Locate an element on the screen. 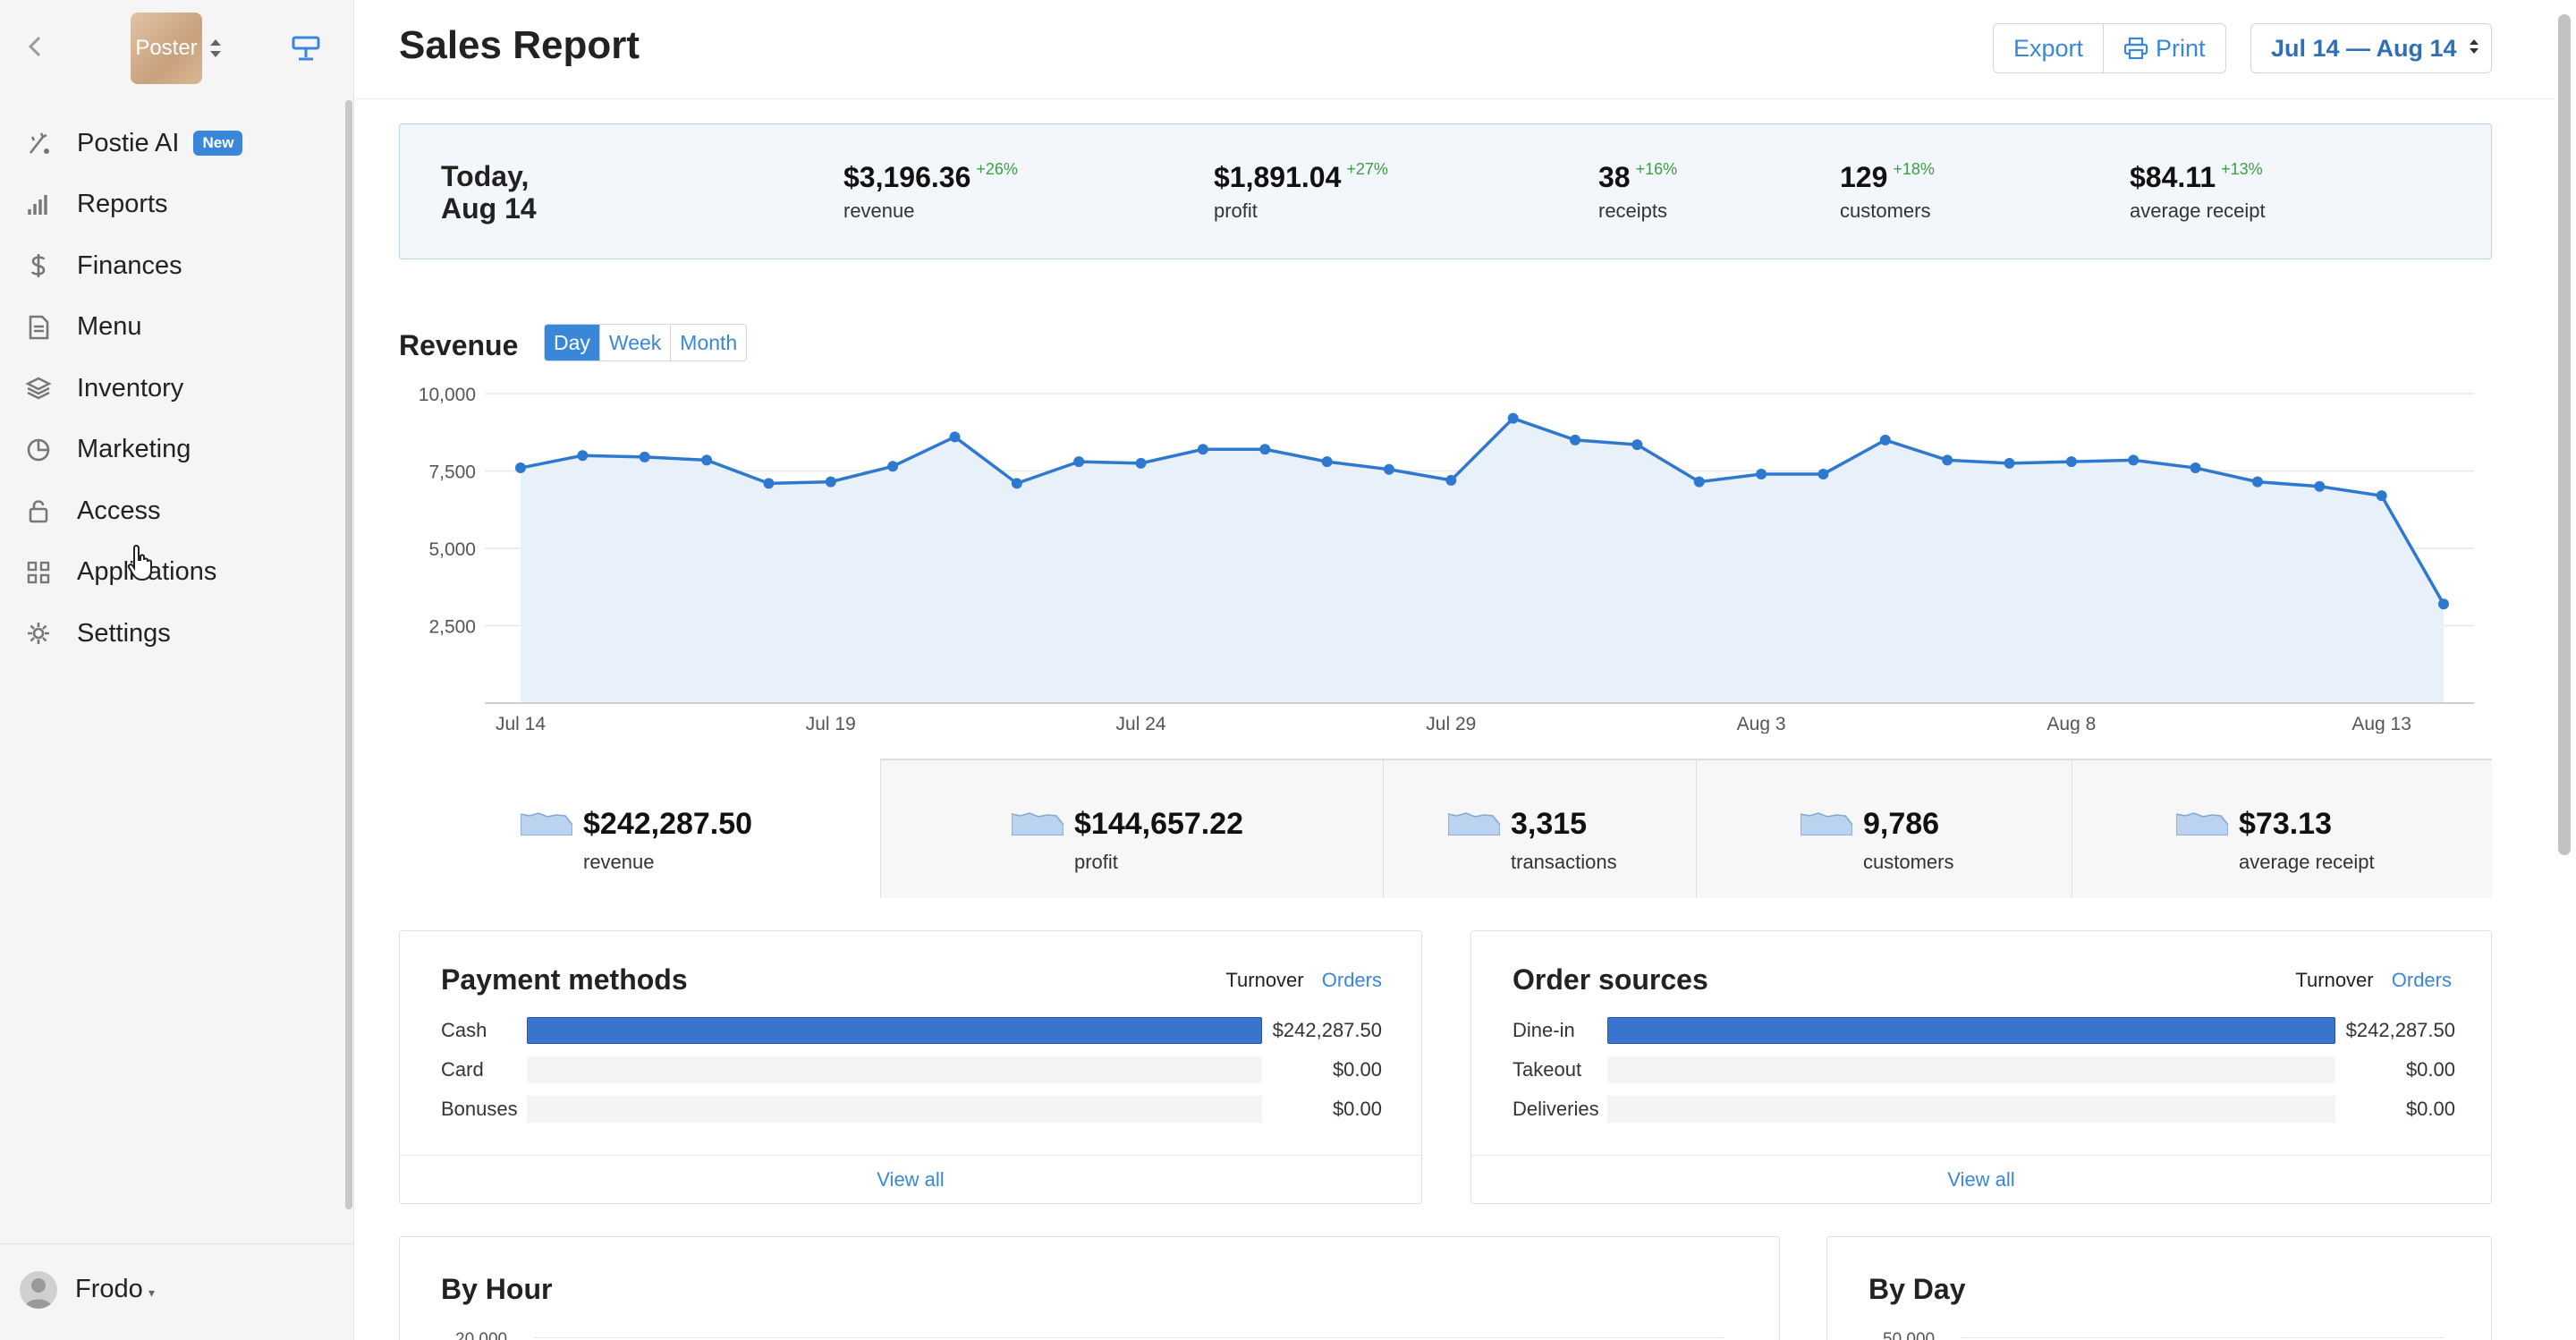 This screenshot has width=2576, height=1340. grid-line is located at coordinates (2203, 1337).